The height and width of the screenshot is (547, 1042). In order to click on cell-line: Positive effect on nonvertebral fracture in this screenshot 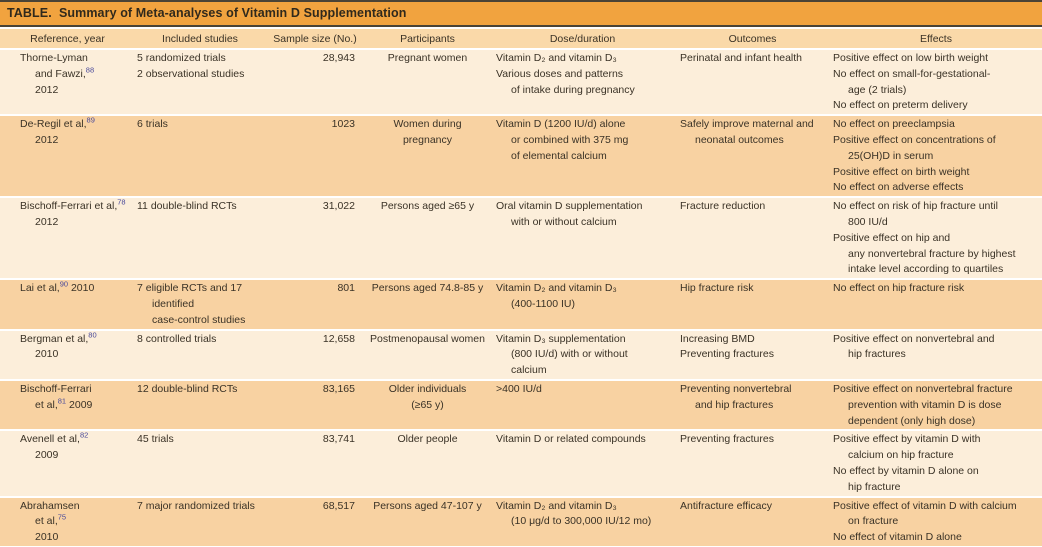, I will do `click(923, 388)`.